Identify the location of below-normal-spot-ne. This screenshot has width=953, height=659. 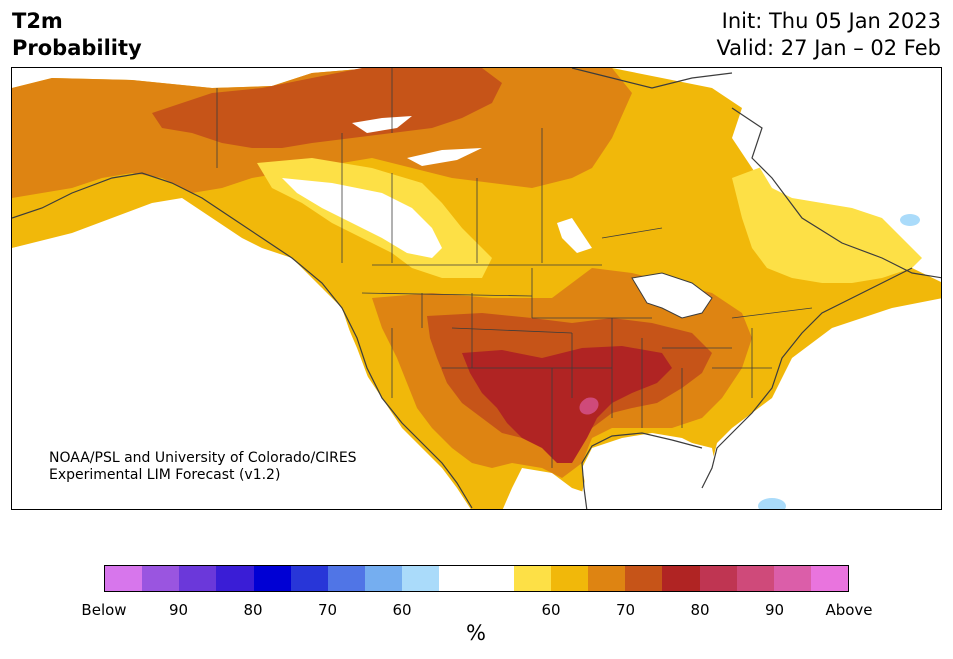
(910, 220).